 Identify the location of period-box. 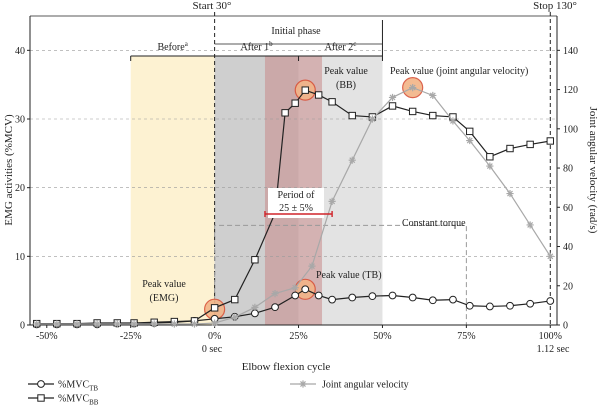
(296, 203).